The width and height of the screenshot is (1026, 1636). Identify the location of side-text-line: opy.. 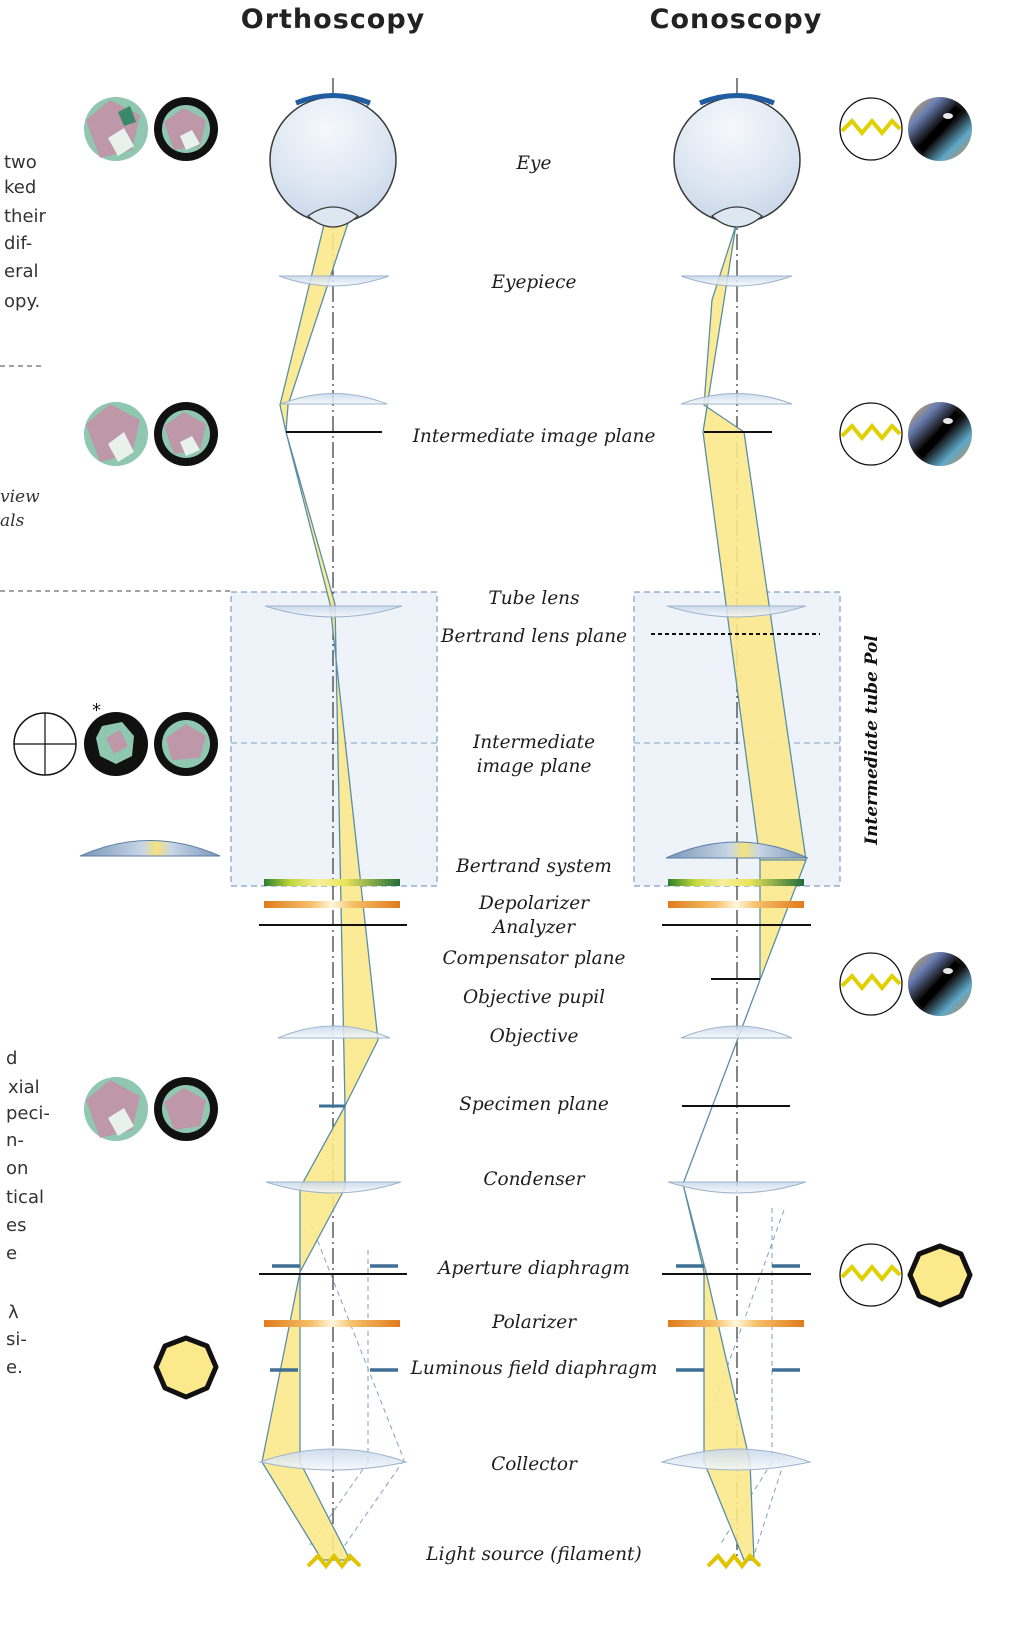
(22, 301).